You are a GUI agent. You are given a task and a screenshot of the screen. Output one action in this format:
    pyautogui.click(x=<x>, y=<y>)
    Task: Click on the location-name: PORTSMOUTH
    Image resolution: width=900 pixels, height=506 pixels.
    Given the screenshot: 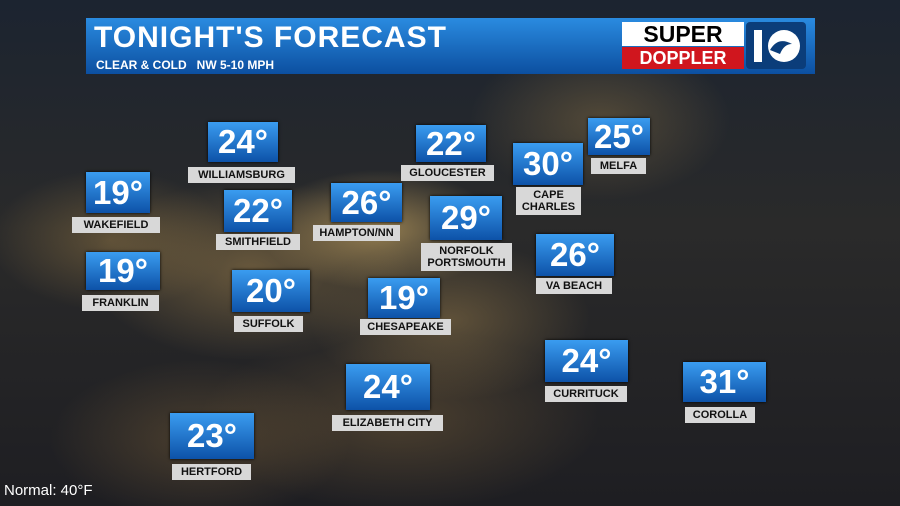 What is the action you would take?
    pyautogui.click(x=466, y=263)
    